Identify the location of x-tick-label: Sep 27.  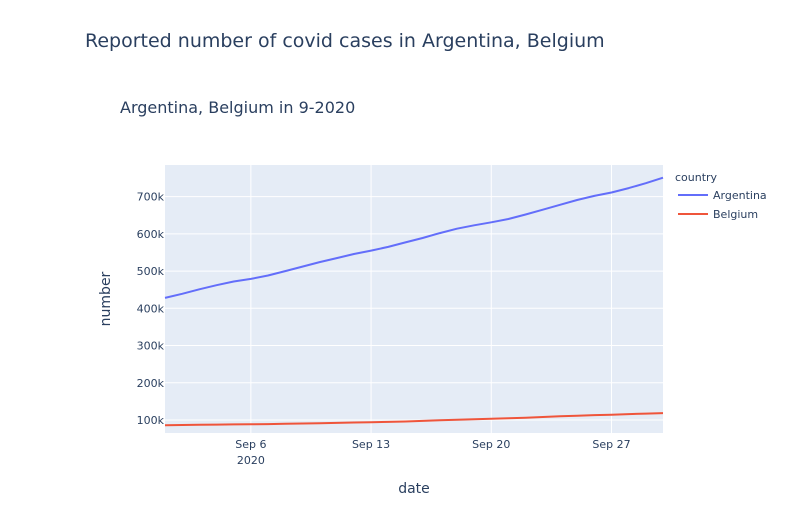
(611, 444).